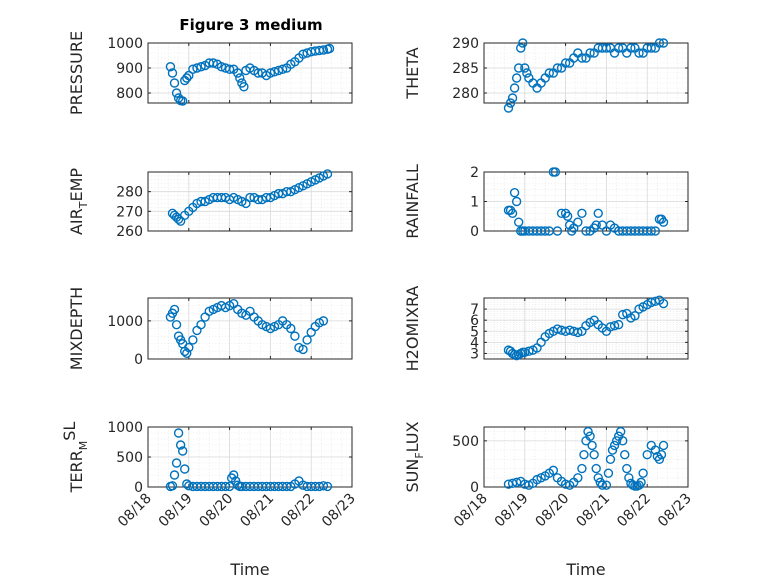 Image resolution: width=778 pixels, height=583 pixels. I want to click on y-tick-label: 800, so click(129, 94).